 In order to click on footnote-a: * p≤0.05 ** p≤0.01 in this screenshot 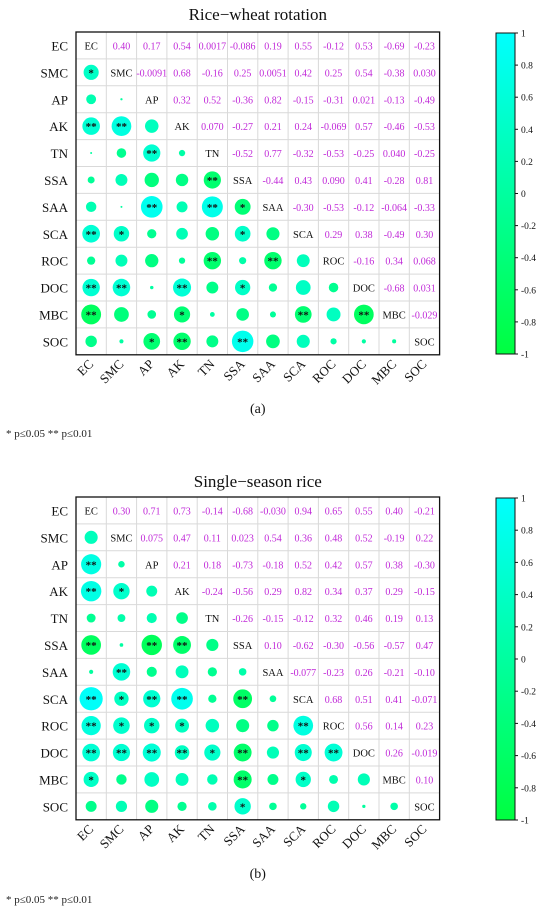, I will do `click(49, 434)`.